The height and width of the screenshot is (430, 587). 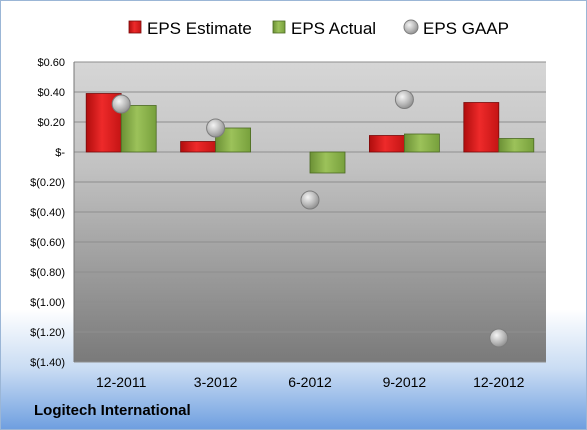 What do you see at coordinates (51, 63) in the screenshot?
I see `y-tick-label: $0.60` at bounding box center [51, 63].